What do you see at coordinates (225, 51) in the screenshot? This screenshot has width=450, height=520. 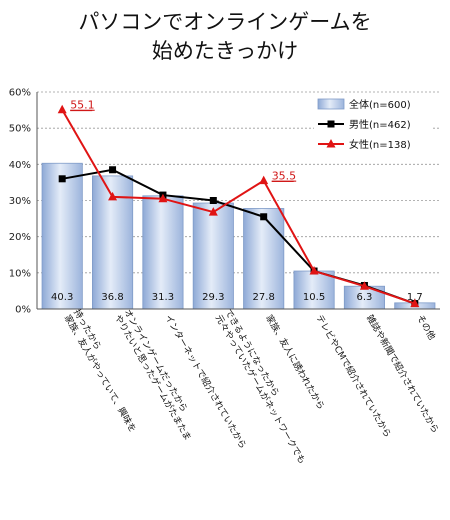 I see `chart-title-line-2: 始めたきっかけ` at bounding box center [225, 51].